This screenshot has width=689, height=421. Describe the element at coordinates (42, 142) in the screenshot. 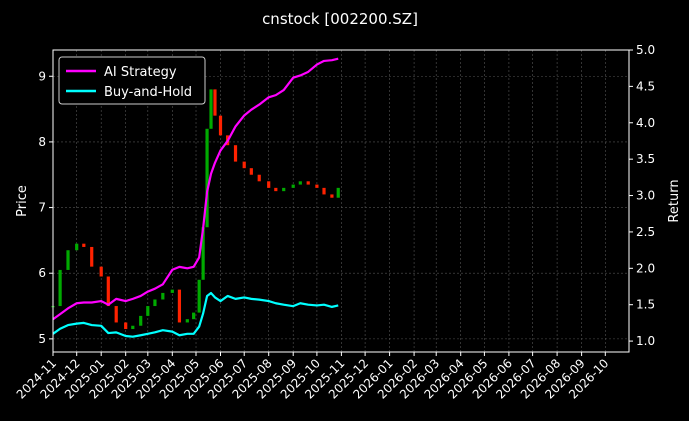

I see `y-left-tick-label: 8` at that location.